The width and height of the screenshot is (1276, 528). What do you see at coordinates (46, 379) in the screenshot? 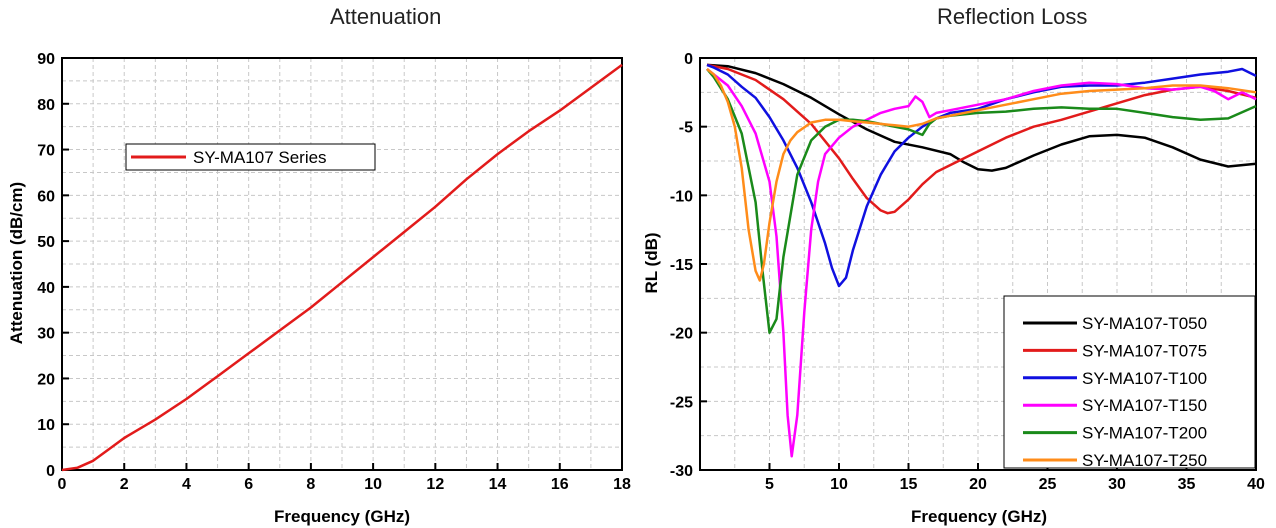
I see `left-y-tick-label: 20` at bounding box center [46, 379].